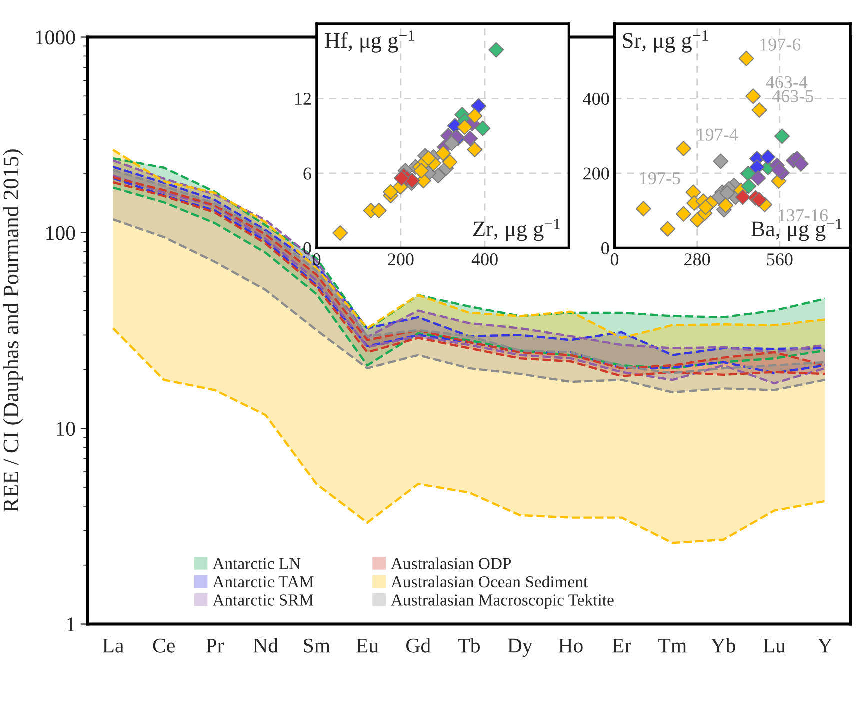  What do you see at coordinates (418, 645) in the screenshot?
I see `x-tick-label: Gd` at bounding box center [418, 645].